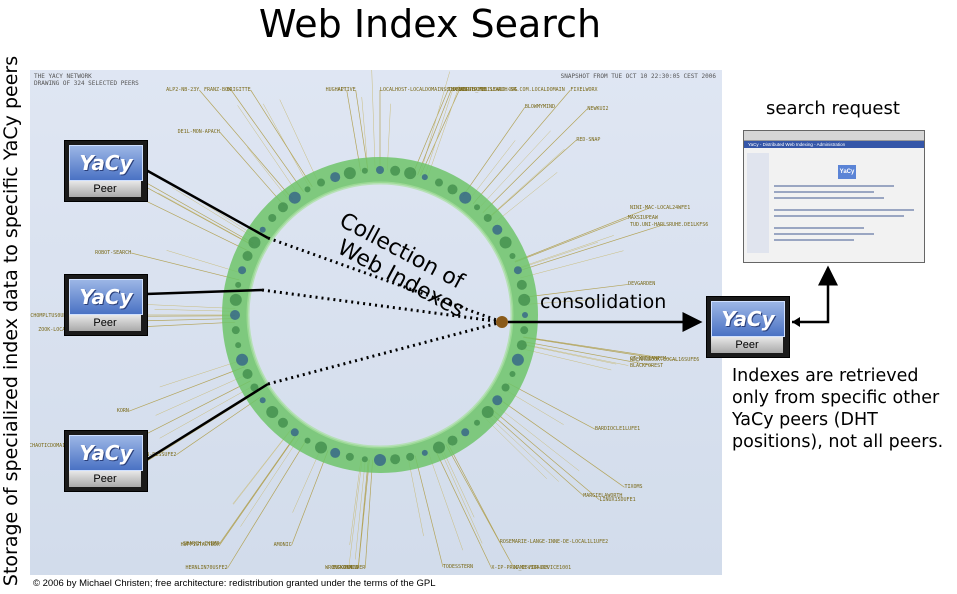 This screenshot has width=957, height=594. Describe the element at coordinates (122, 411) in the screenshot. I see `peer-name-label: KORN` at that location.